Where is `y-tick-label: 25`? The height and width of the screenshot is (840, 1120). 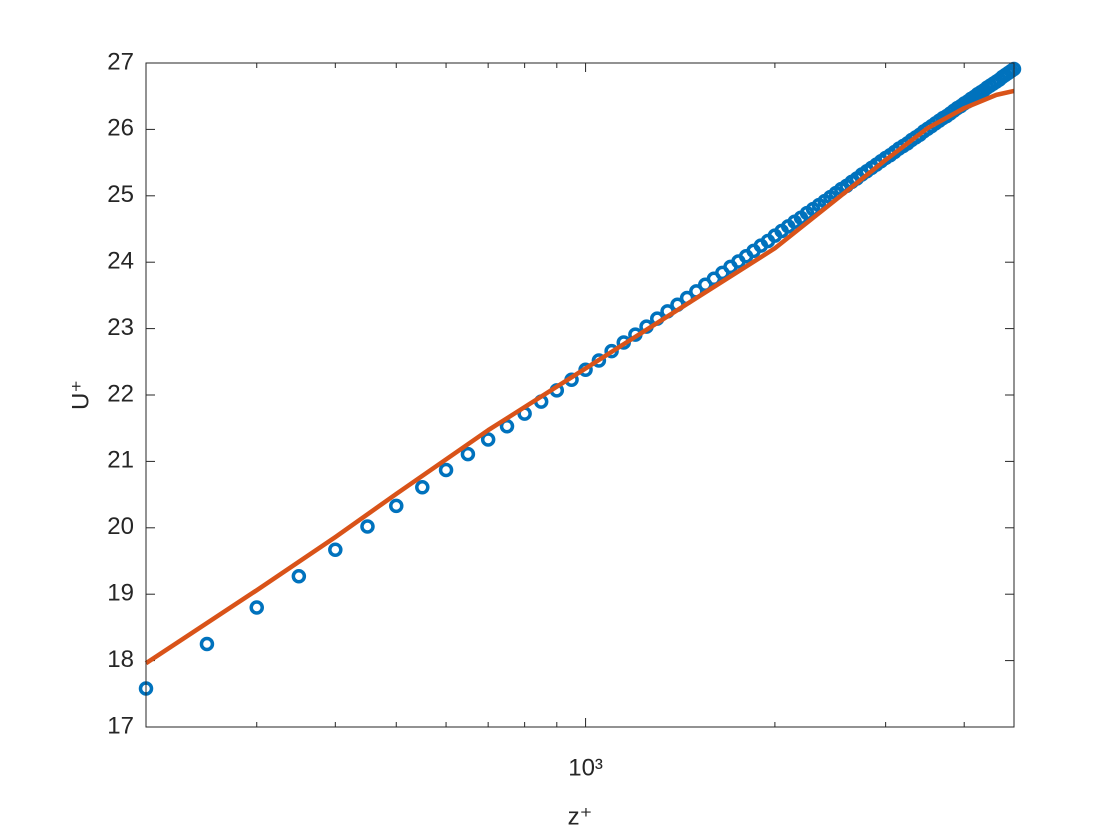
y-tick-label: 25 is located at coordinates (120, 194).